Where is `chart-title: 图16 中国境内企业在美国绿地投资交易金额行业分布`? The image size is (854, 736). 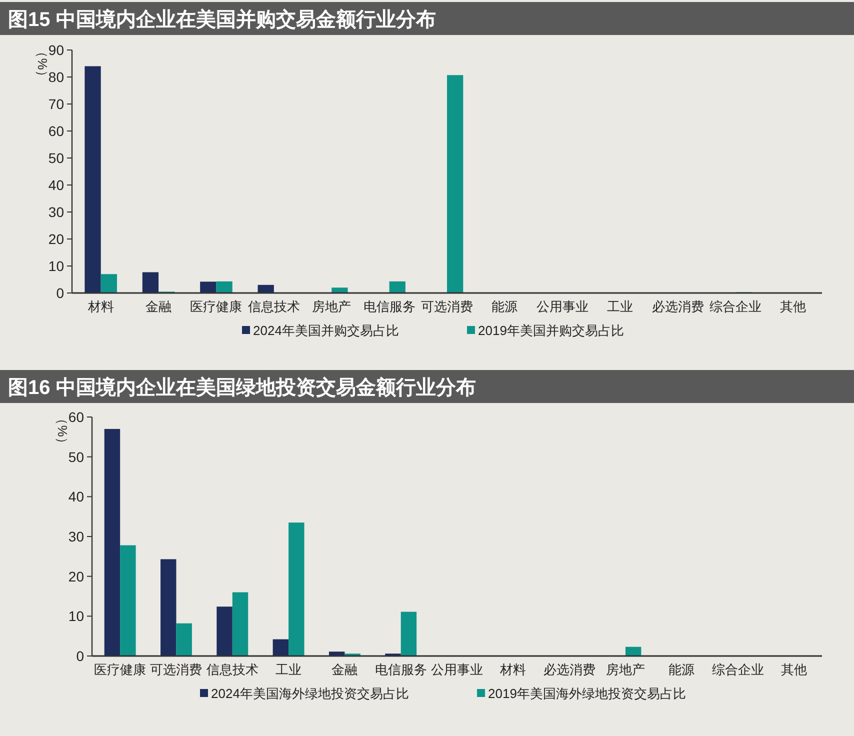 chart-title: 图16 中国境内企业在美国绿地投资交易金额行业分布 is located at coordinates (242, 387).